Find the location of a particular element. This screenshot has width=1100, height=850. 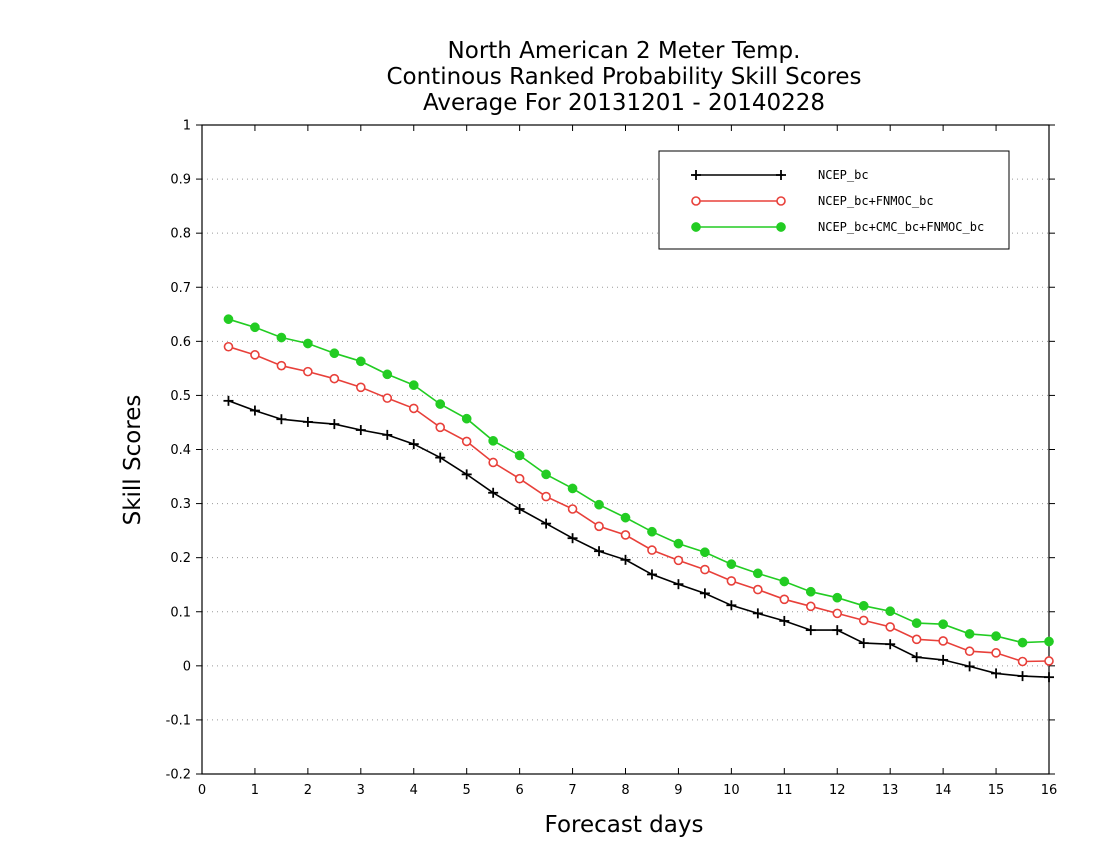

y-tick-label: 0.7 is located at coordinates (180, 288).